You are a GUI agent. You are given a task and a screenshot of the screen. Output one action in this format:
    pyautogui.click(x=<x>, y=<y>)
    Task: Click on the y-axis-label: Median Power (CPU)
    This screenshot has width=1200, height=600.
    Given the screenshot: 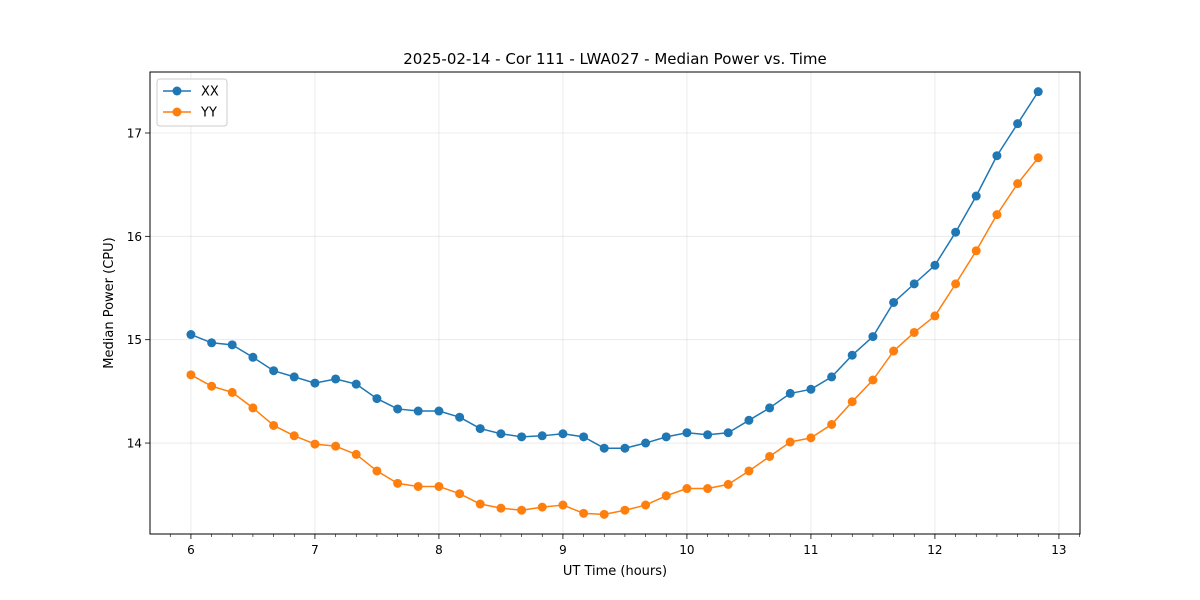 What is the action you would take?
    pyautogui.click(x=109, y=302)
    